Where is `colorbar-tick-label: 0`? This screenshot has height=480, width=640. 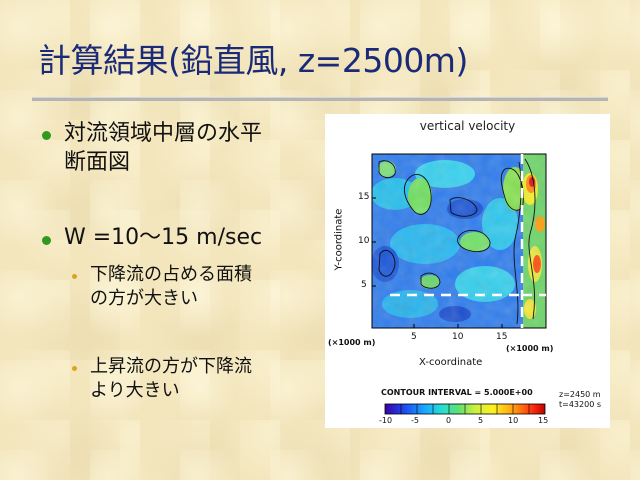
colorbar-tick-label: 0 is located at coordinates (449, 420).